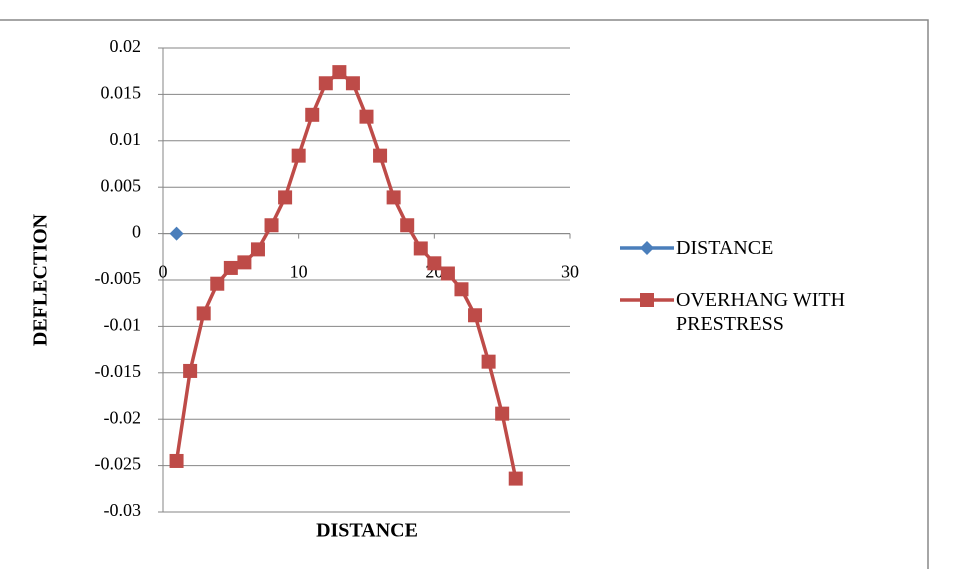  I want to click on y-tick-label: -0.02, so click(123, 417).